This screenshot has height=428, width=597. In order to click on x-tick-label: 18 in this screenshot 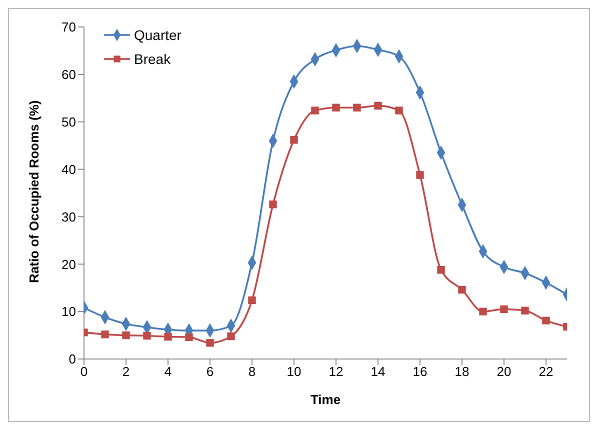, I will do `click(462, 372)`.